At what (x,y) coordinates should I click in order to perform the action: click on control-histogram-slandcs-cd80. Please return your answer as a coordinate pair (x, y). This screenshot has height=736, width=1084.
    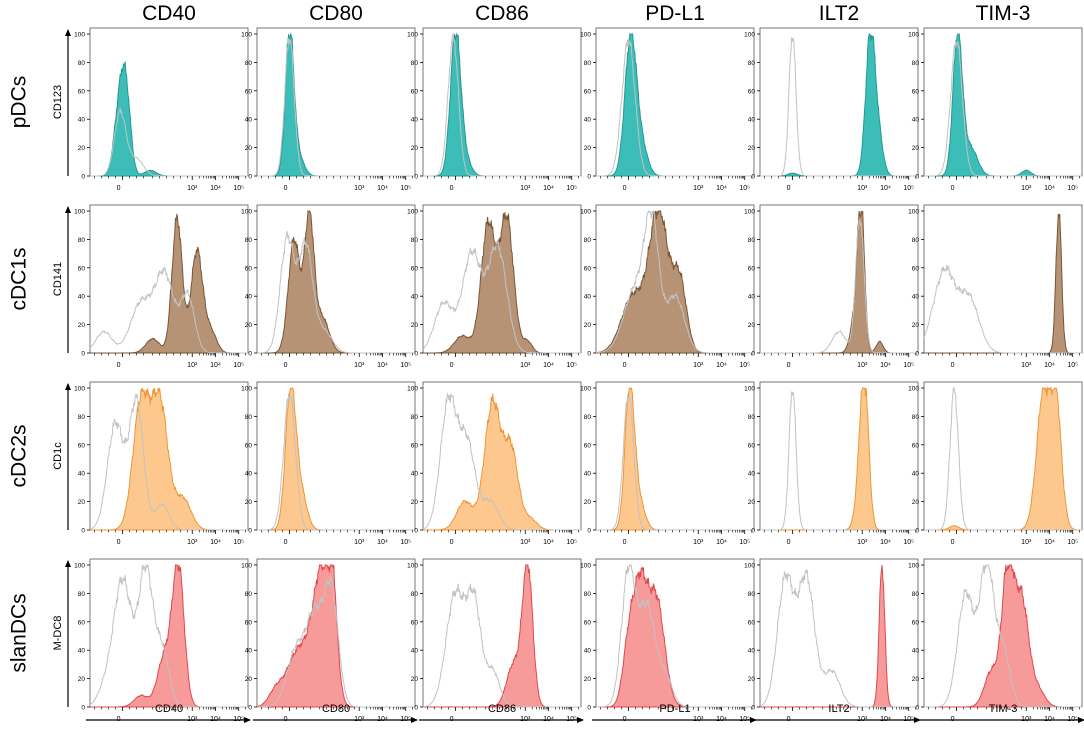
    Looking at the image, I should click on (336, 642).